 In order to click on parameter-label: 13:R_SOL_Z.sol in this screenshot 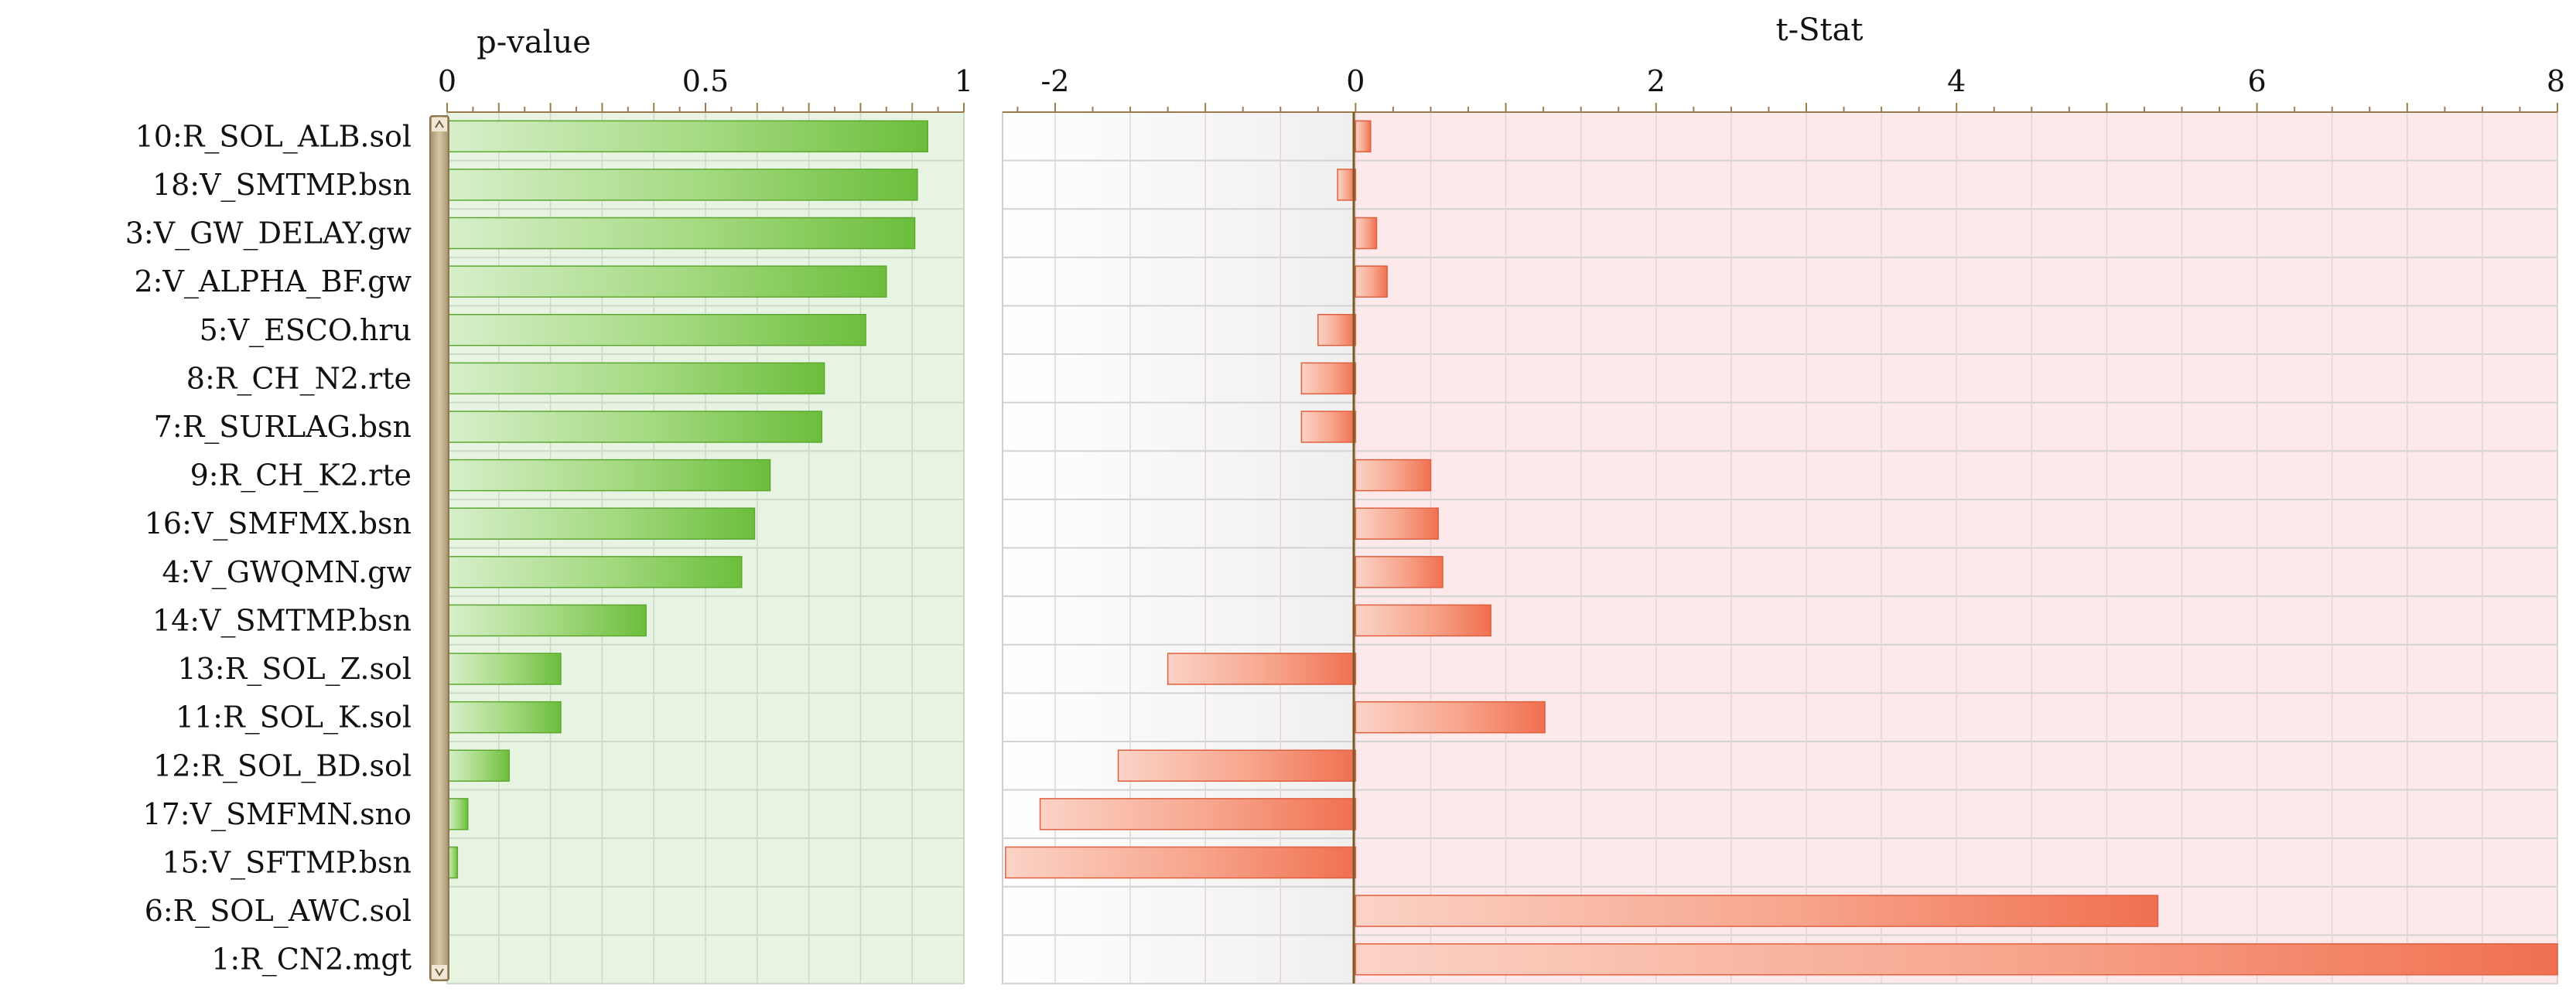, I will do `click(294, 669)`.